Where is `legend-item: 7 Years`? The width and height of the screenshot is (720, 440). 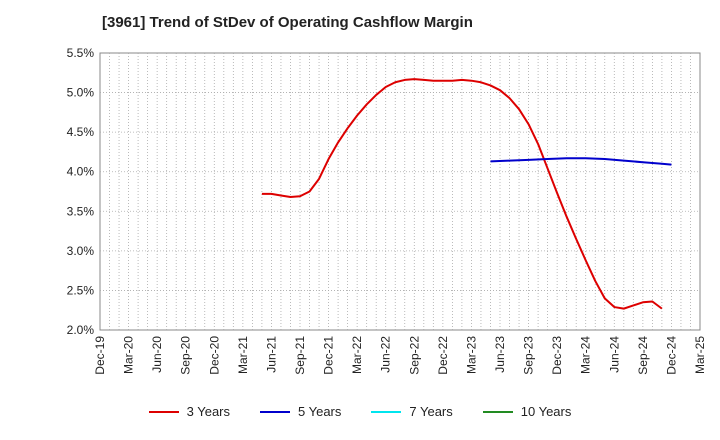 legend-item: 7 Years is located at coordinates (412, 411).